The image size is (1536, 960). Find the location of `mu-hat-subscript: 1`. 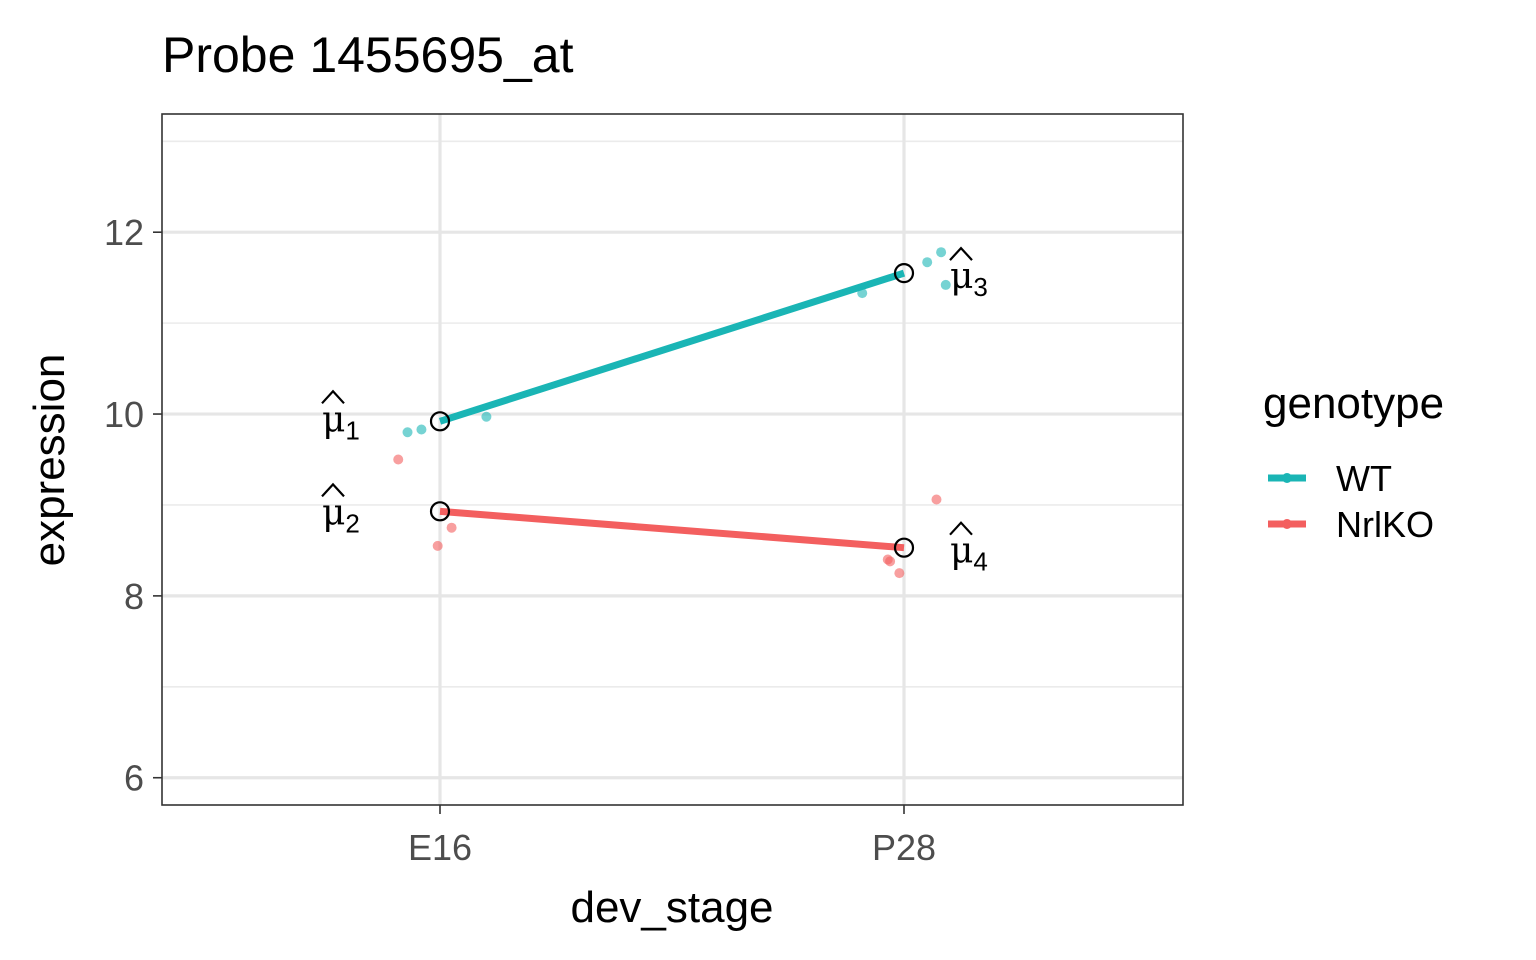

mu-hat-subscript: 1 is located at coordinates (352, 430).